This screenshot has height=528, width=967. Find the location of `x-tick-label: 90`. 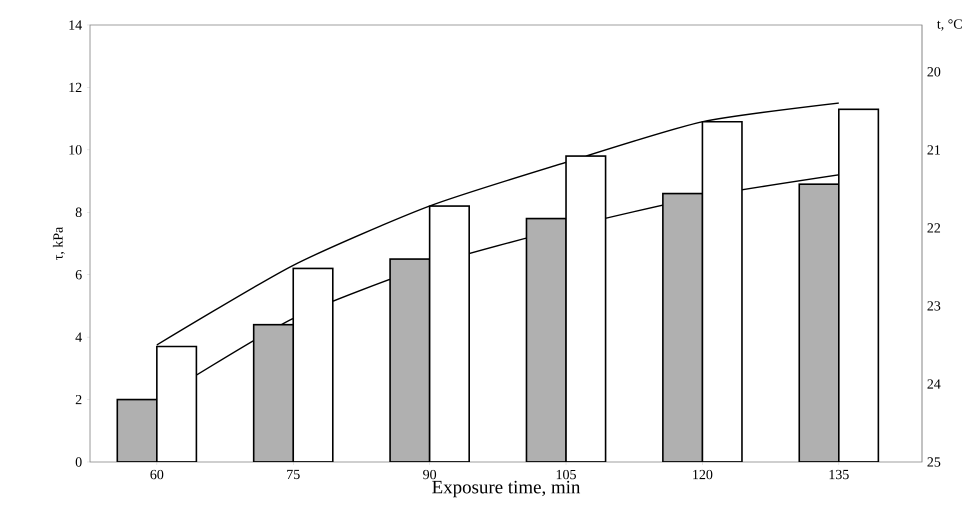

x-tick-label: 90 is located at coordinates (429, 475).